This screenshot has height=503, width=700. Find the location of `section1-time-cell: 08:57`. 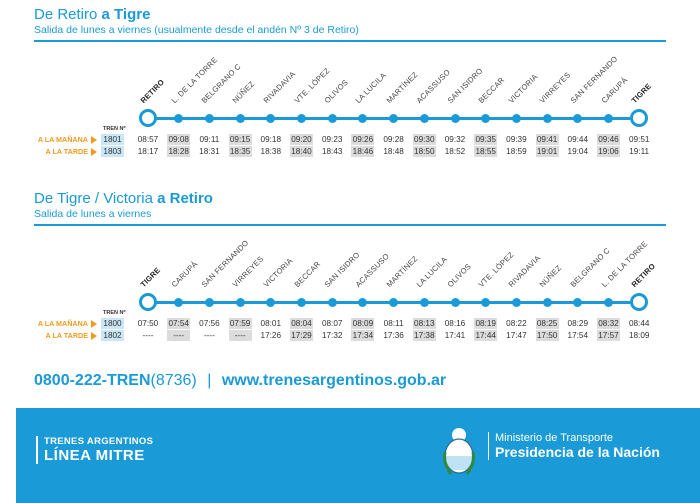

section1-time-cell: 08:57 is located at coordinates (148, 139).